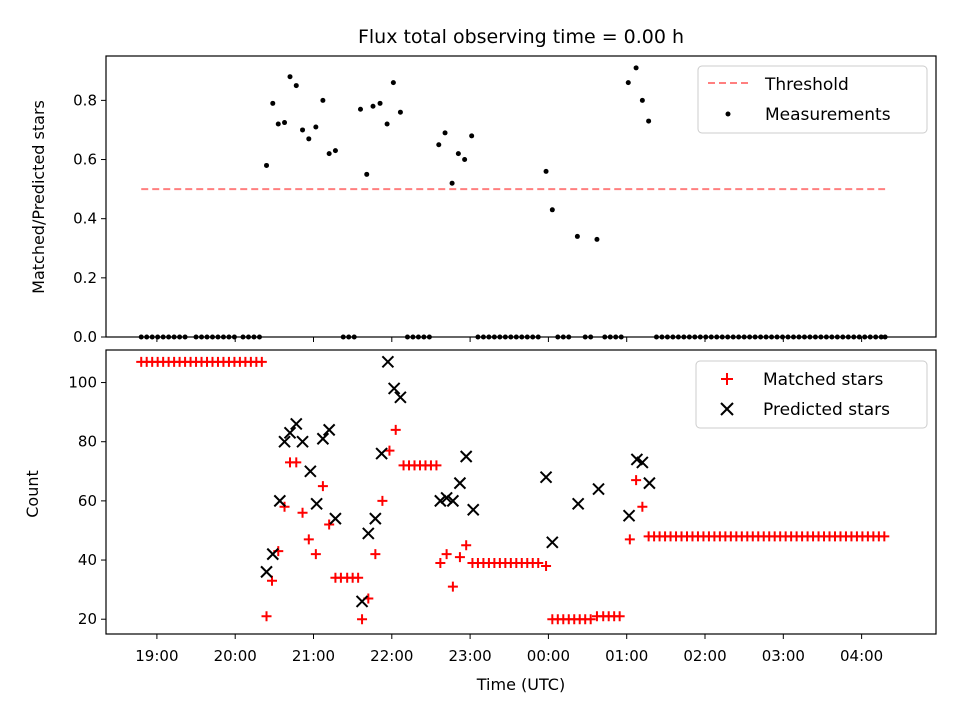  I want to click on measurements-legend-label: Measurements, so click(828, 115).